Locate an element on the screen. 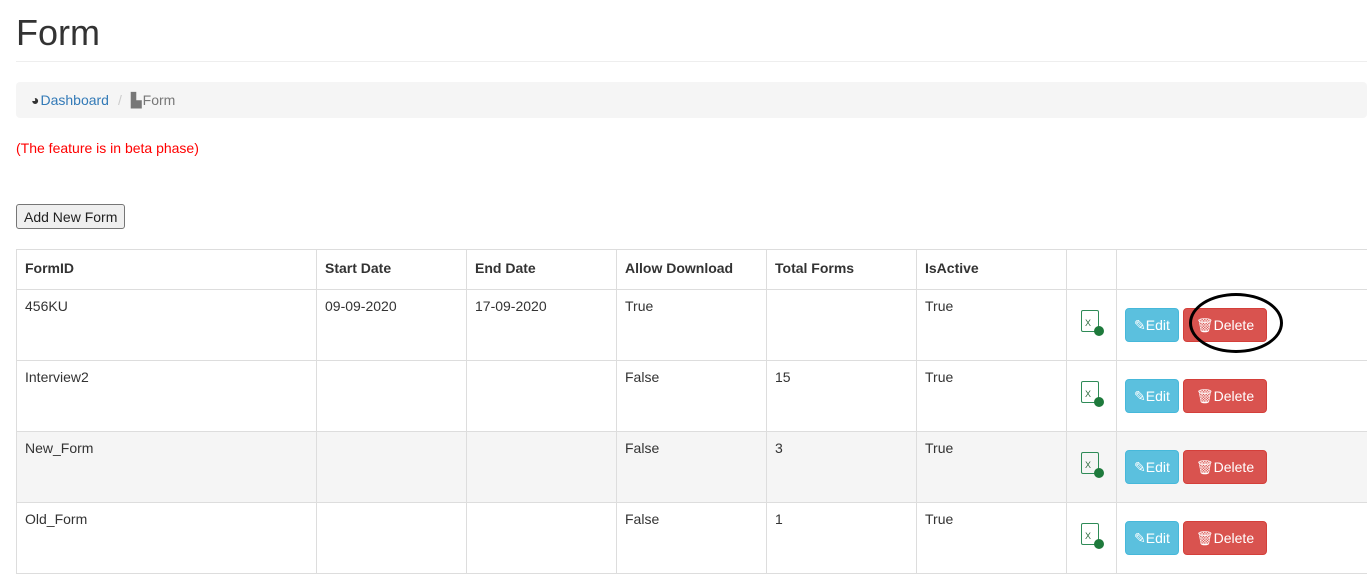 The image size is (1367, 574). header-formid: FormID is located at coordinates (167, 270).